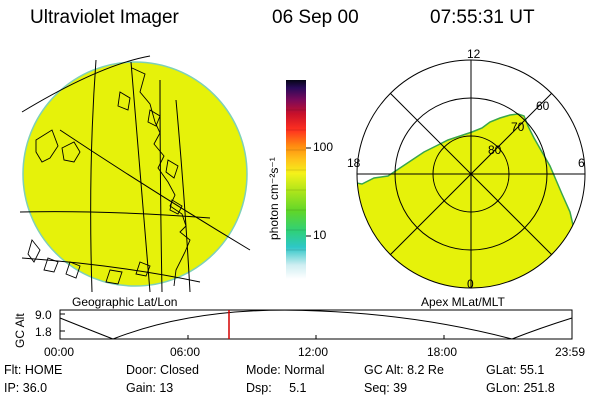 The image size is (600, 400). What do you see at coordinates (162, 370) in the screenshot?
I see `status-door: Door: Closed` at bounding box center [162, 370].